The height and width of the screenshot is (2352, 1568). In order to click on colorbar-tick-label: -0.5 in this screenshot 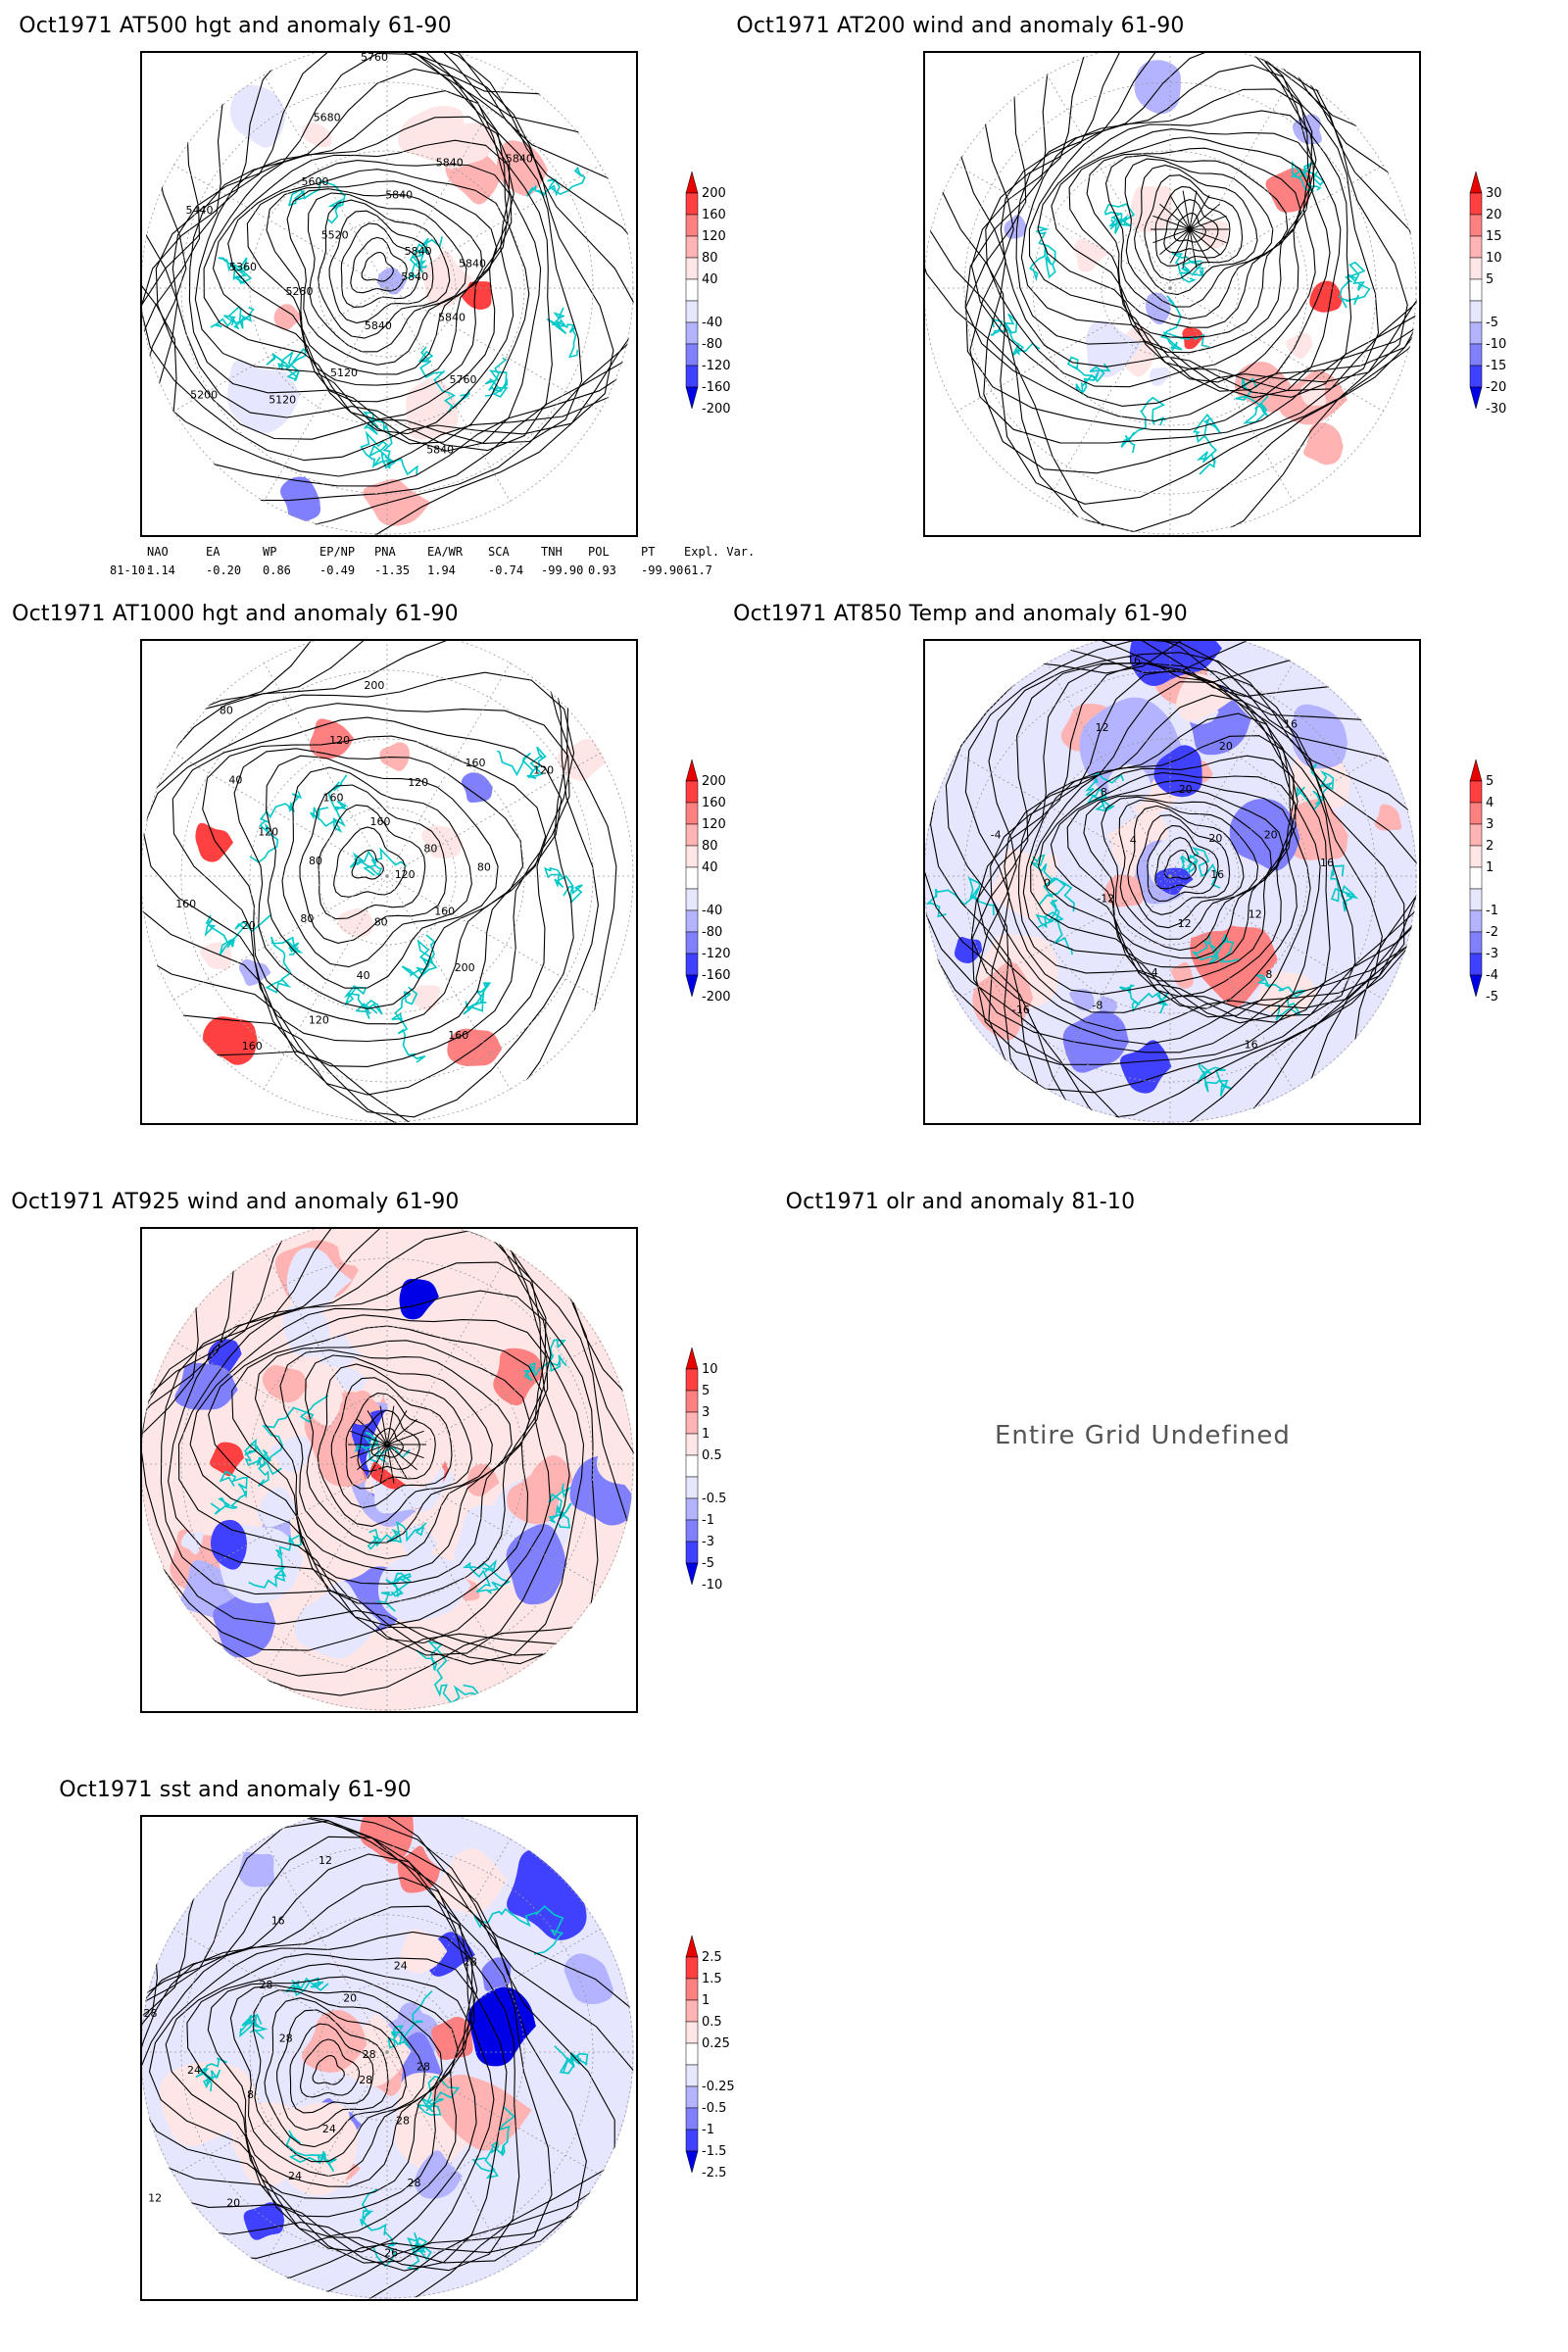, I will do `click(714, 1499)`.